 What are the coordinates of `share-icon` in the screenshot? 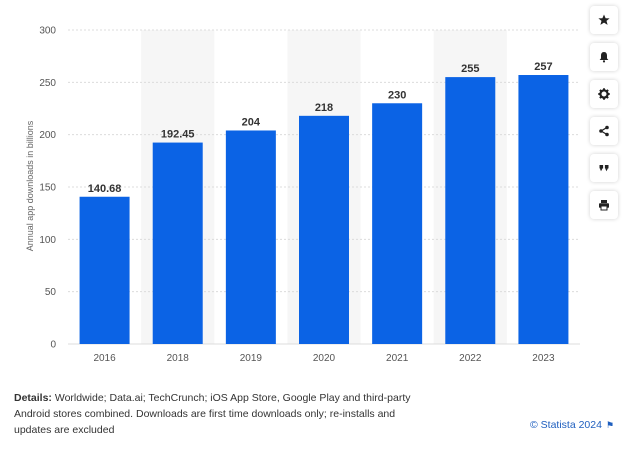 It's located at (604, 131).